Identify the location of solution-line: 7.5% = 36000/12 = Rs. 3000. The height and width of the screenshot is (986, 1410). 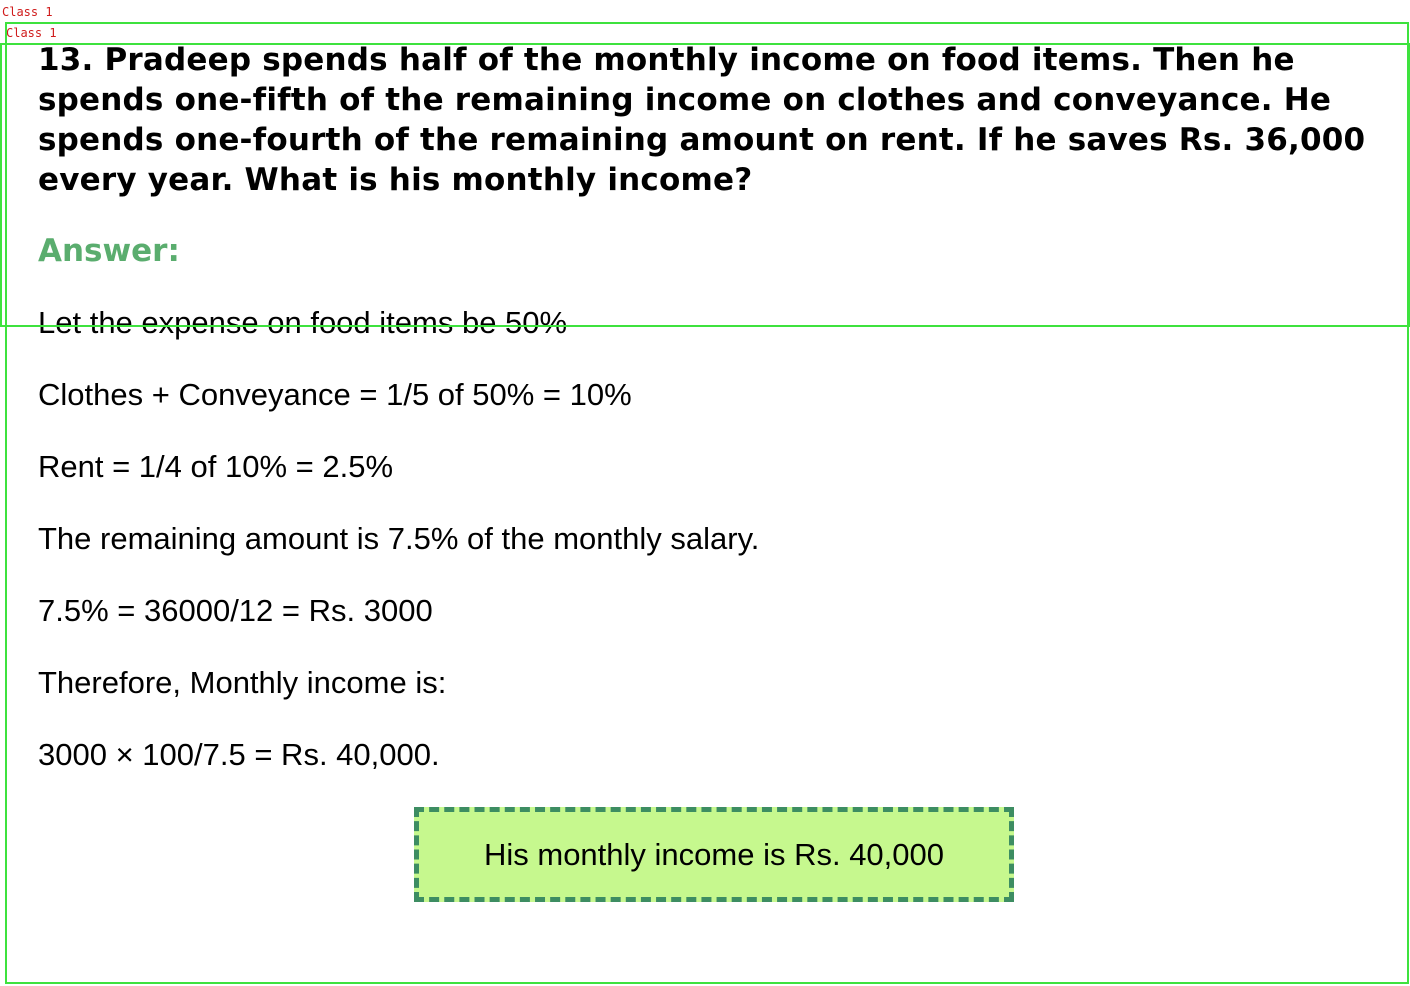
(235, 610).